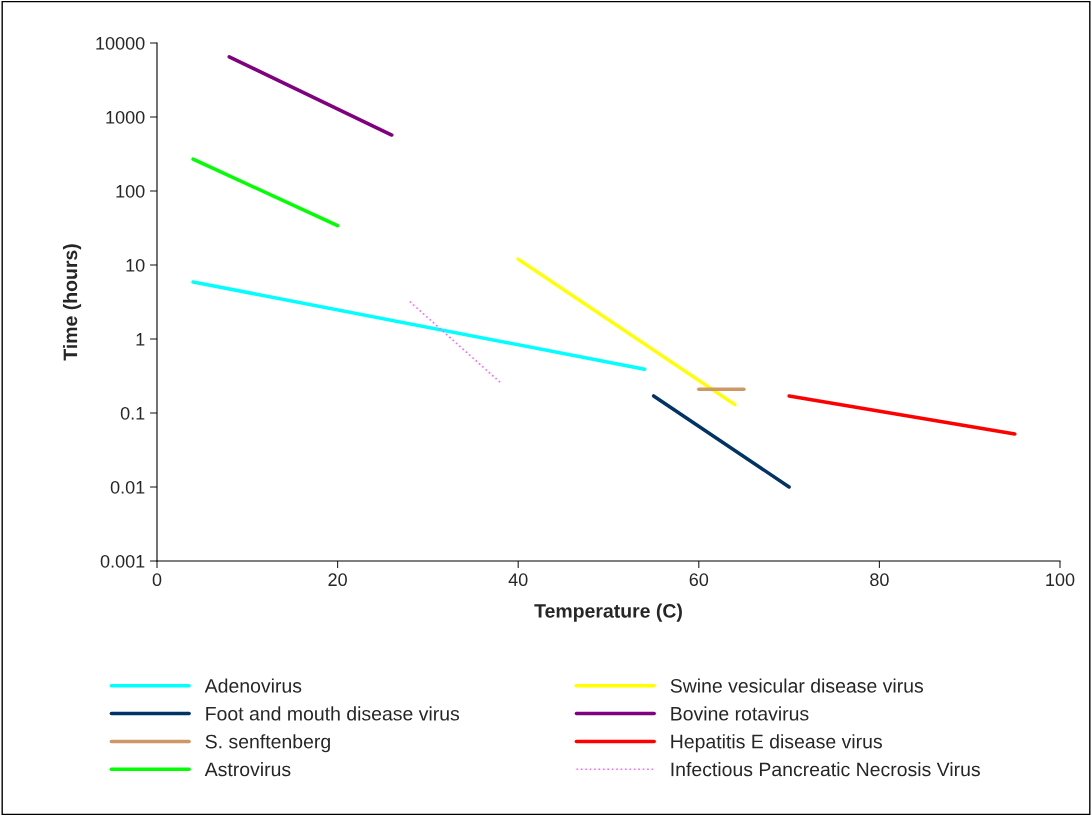 The width and height of the screenshot is (1092, 816). Describe the element at coordinates (797, 685) in the screenshot. I see `legend-label: Swine vesicular disease virus` at that location.